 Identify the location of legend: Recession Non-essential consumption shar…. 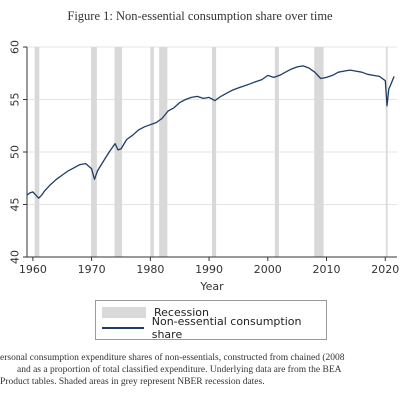
(211, 320).